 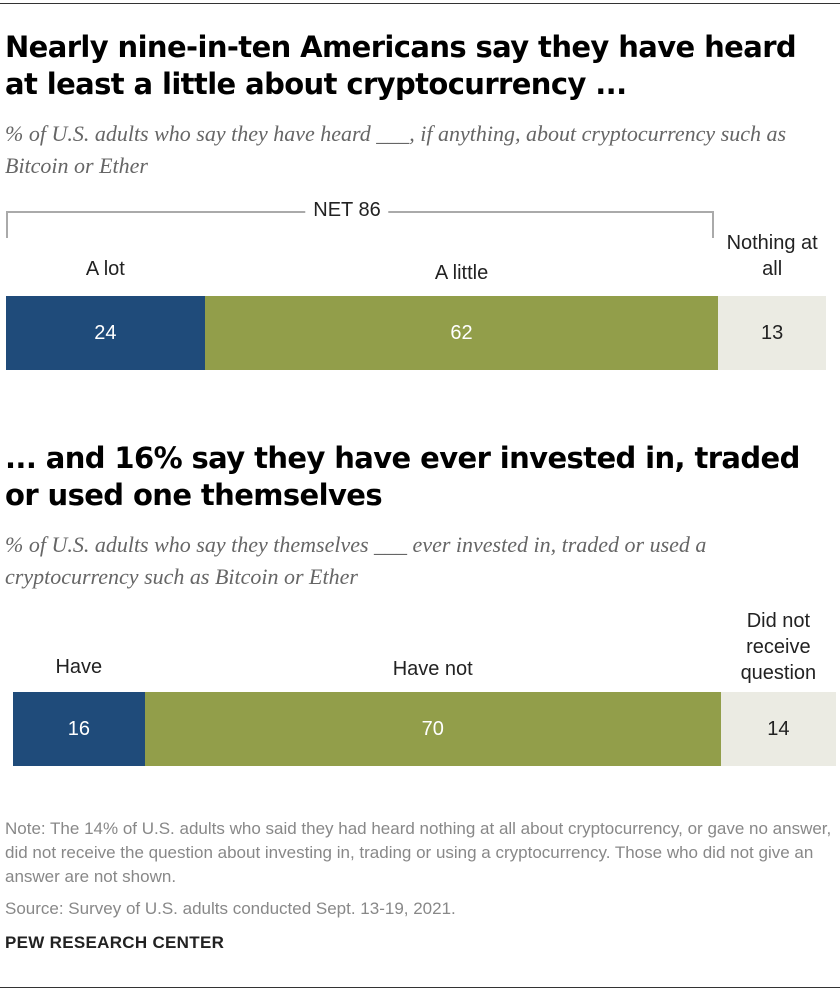 What do you see at coordinates (420, 3) in the screenshot?
I see `top-rule` at bounding box center [420, 3].